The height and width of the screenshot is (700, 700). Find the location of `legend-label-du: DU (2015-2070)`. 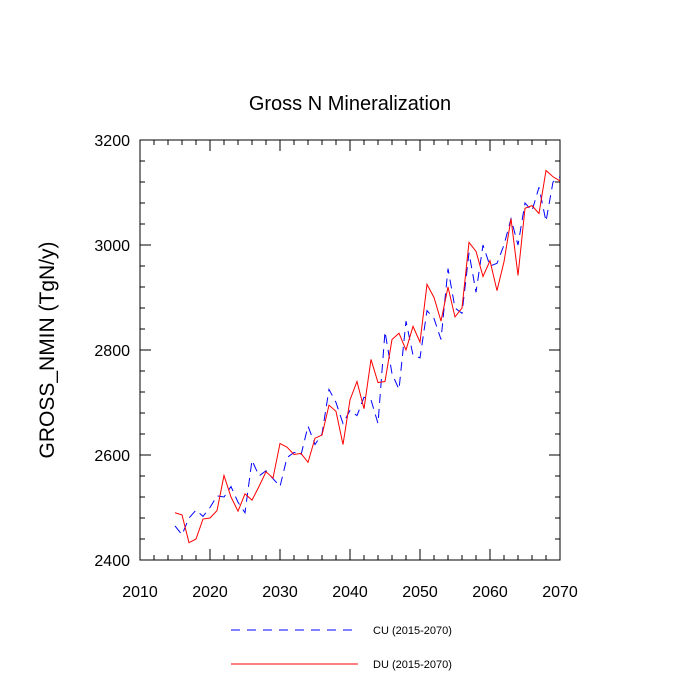

legend-label-du: DU (2015-2070) is located at coordinates (412, 665).